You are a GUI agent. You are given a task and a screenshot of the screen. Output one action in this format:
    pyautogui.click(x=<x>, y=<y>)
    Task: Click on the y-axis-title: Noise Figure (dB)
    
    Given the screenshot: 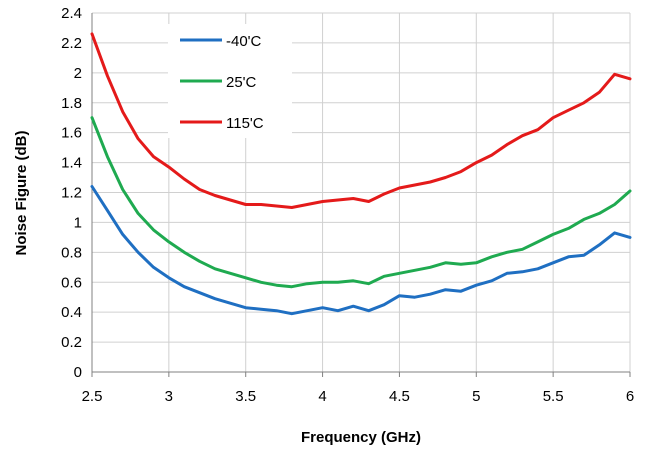 What is the action you would take?
    pyautogui.click(x=21, y=192)
    